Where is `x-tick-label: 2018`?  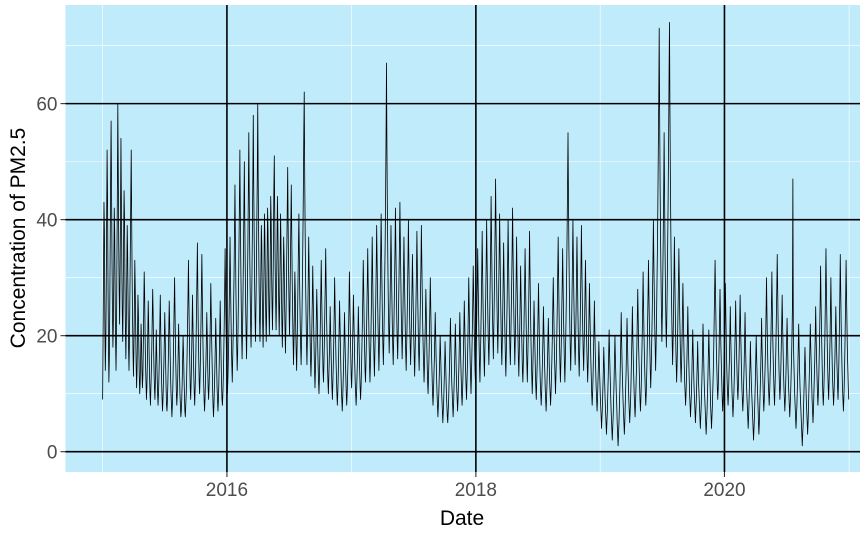 x-tick-label: 2018 is located at coordinates (476, 490).